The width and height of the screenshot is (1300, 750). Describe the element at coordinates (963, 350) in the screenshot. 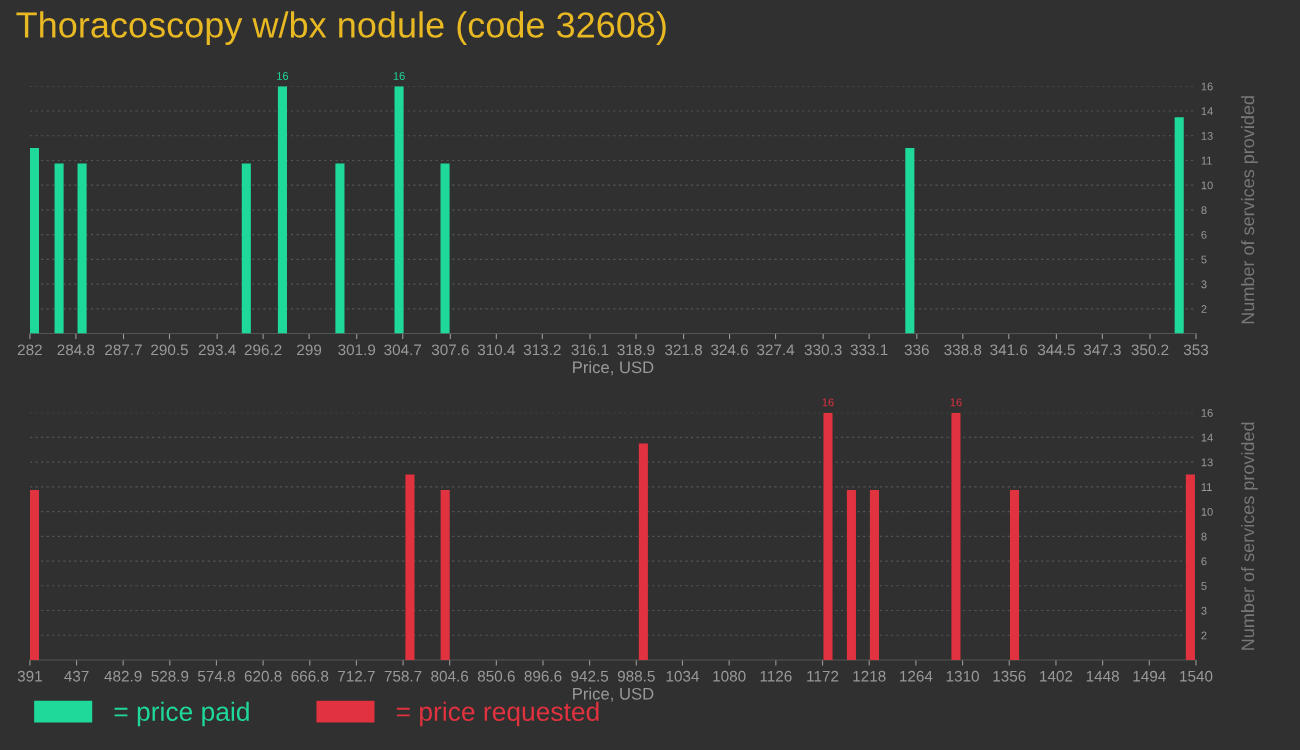

I see `x-tick-label: 338.8` at that location.